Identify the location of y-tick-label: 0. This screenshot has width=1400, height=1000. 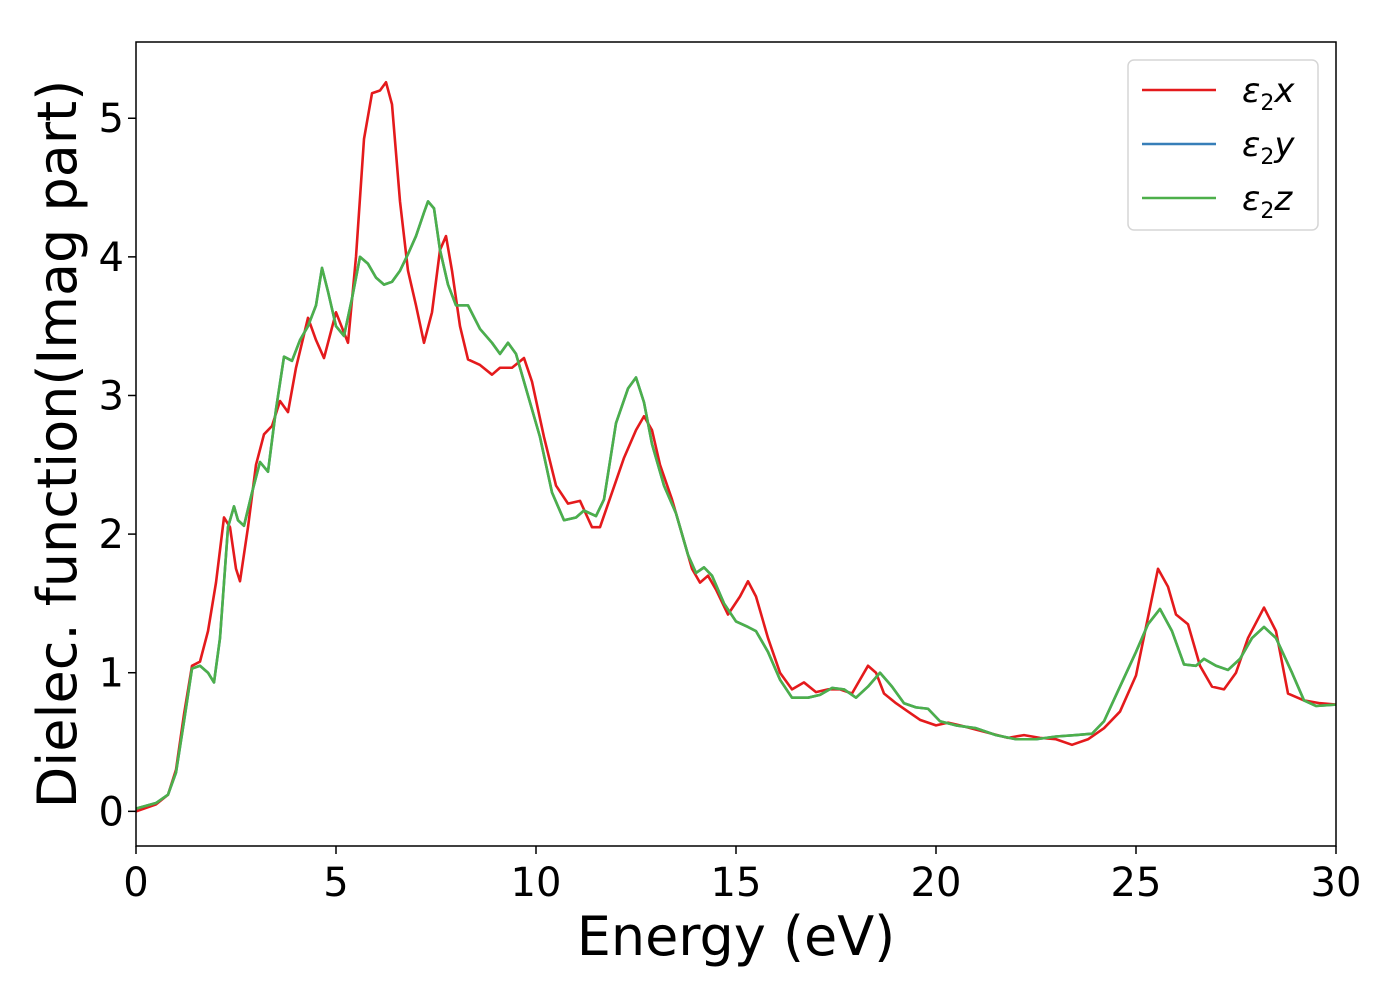
(111, 812).